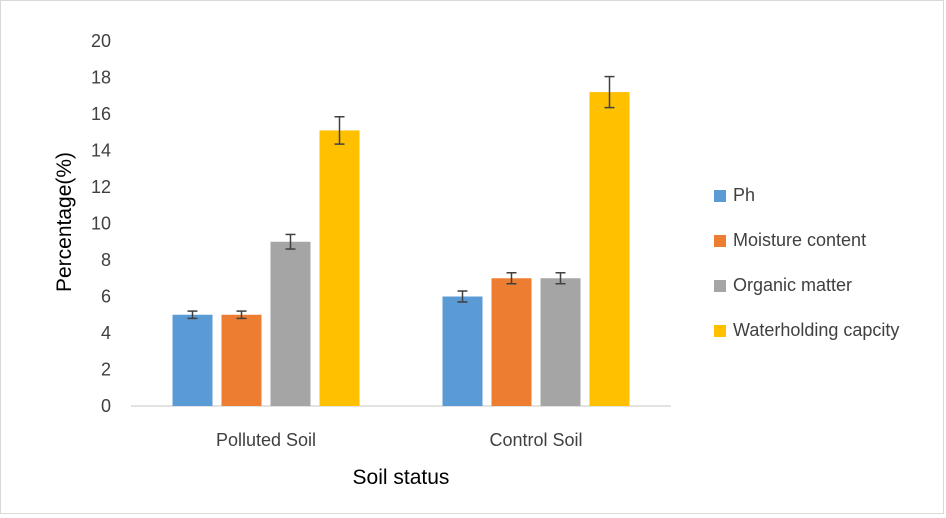  I want to click on legend-label: Ph, so click(744, 195).